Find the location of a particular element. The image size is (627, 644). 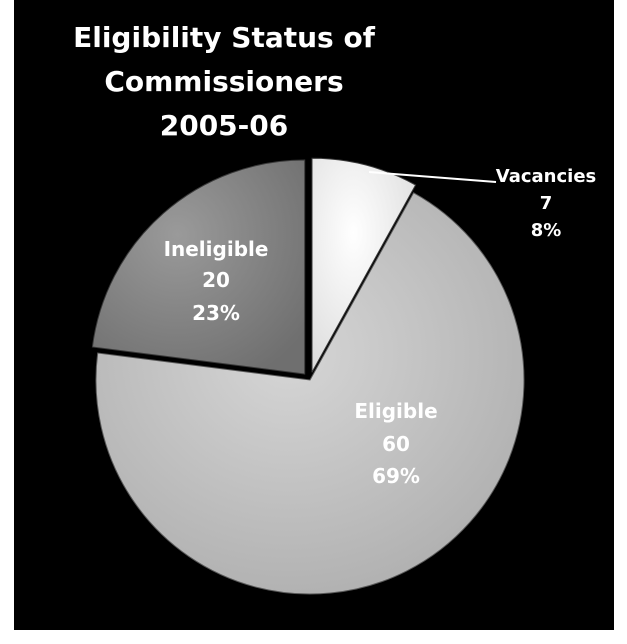

data-label-eligible: Eligible 60 69% is located at coordinates (395, 443).